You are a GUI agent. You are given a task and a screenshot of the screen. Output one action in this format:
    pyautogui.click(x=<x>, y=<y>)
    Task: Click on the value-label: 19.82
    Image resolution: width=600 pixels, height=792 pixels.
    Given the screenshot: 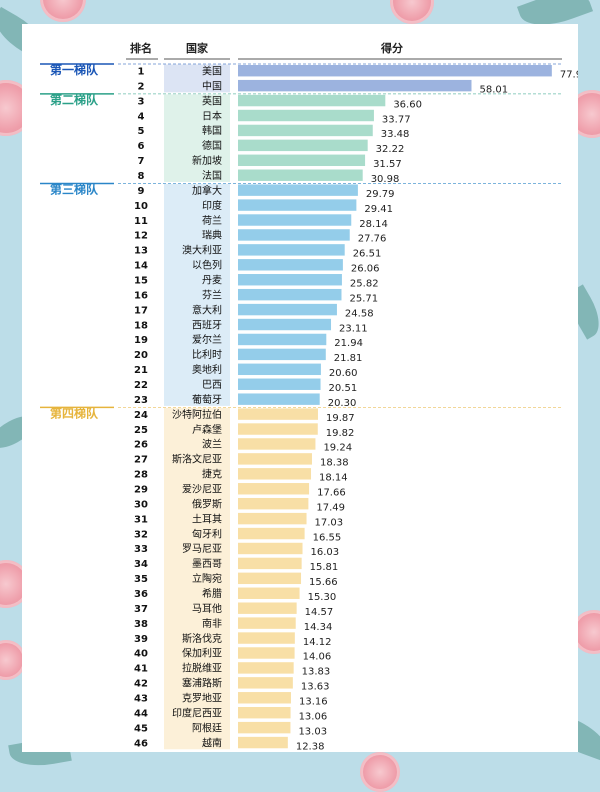 What is the action you would take?
    pyautogui.click(x=340, y=433)
    